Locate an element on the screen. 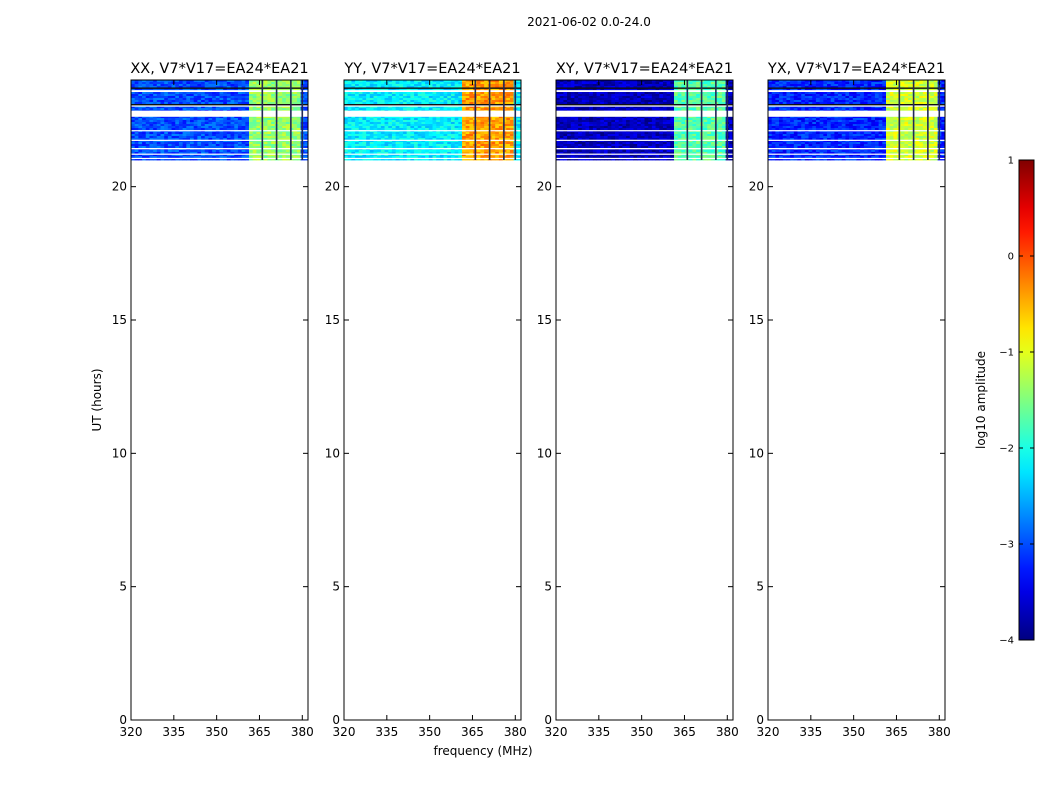  colorbar-label: log10 amplitude is located at coordinates (981, 400).